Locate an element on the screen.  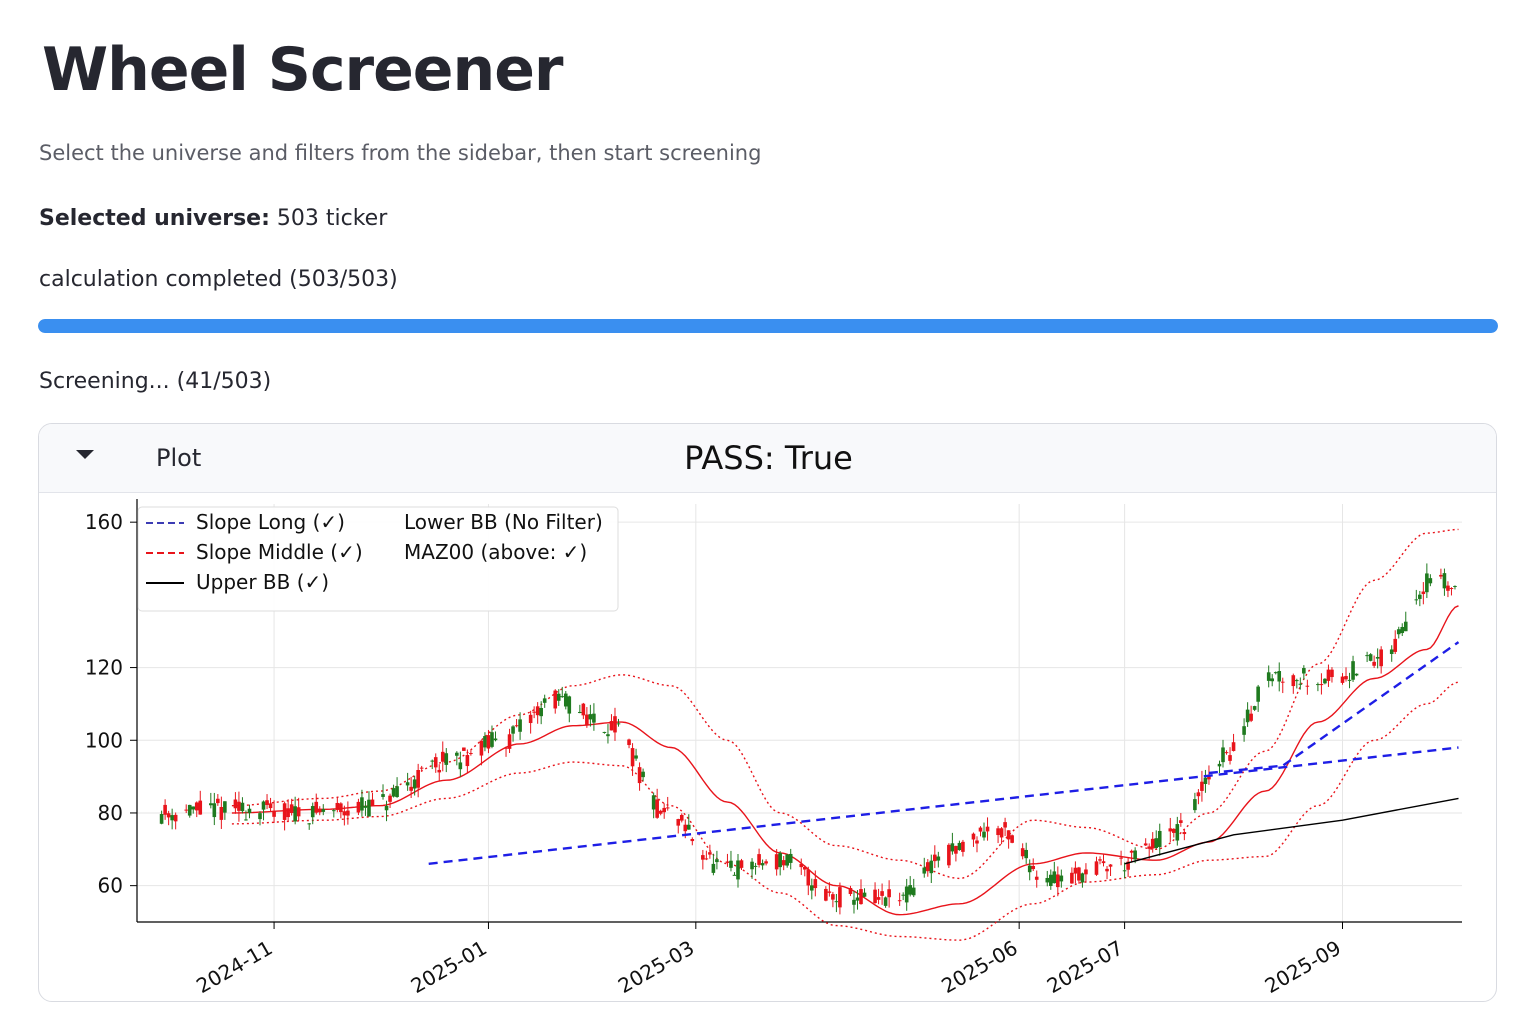
legend-entry: Slope Middle (✓) is located at coordinates (279, 552).